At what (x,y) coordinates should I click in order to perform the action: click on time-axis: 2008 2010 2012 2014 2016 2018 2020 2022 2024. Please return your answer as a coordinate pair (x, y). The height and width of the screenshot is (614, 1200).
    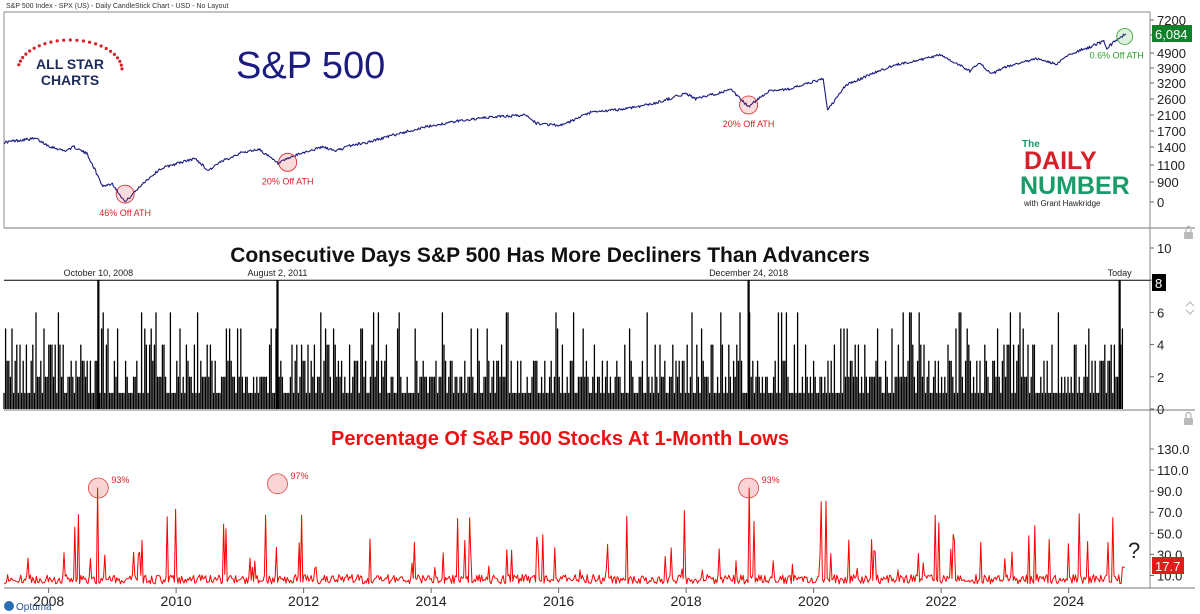
    Looking at the image, I should click on (558, 598).